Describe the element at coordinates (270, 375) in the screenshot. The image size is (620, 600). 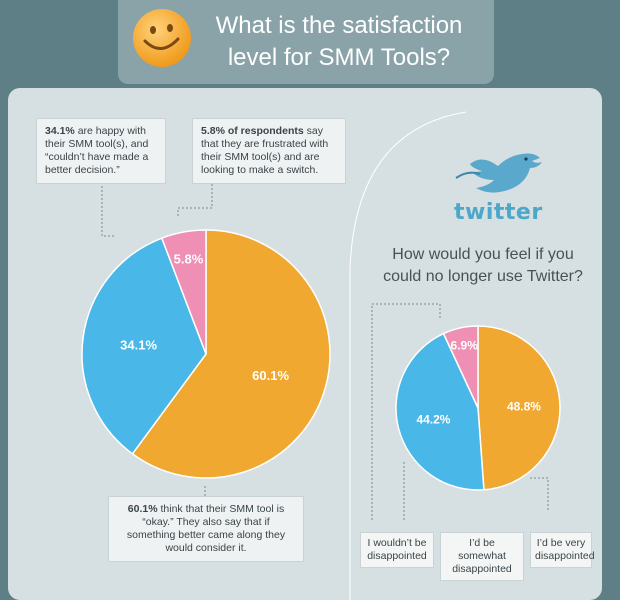
I see `smm-pie-slice-label-0: 60.1%` at that location.